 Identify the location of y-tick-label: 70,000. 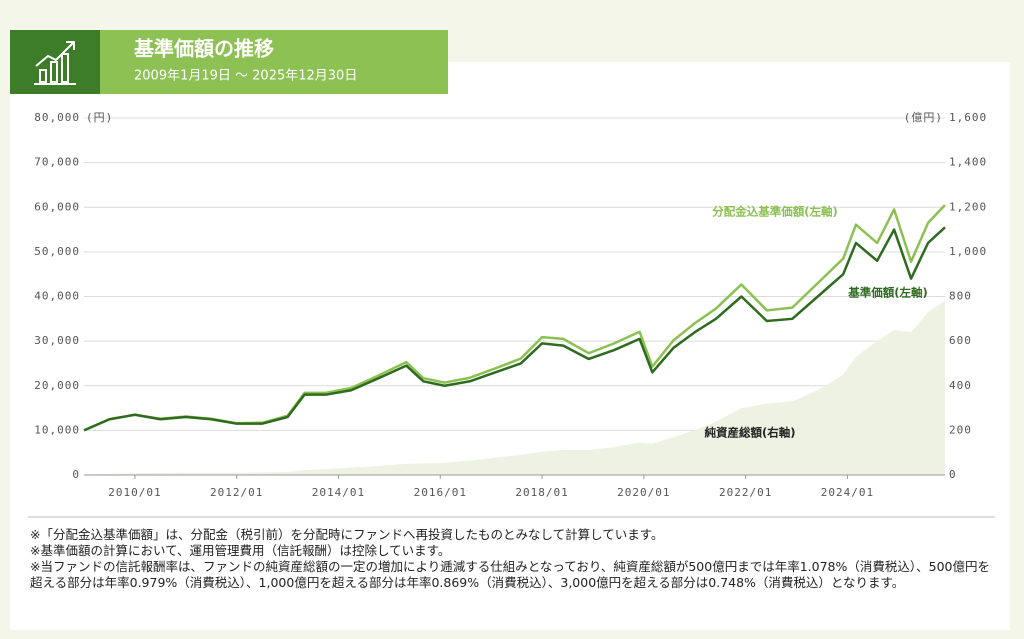
(57, 162).